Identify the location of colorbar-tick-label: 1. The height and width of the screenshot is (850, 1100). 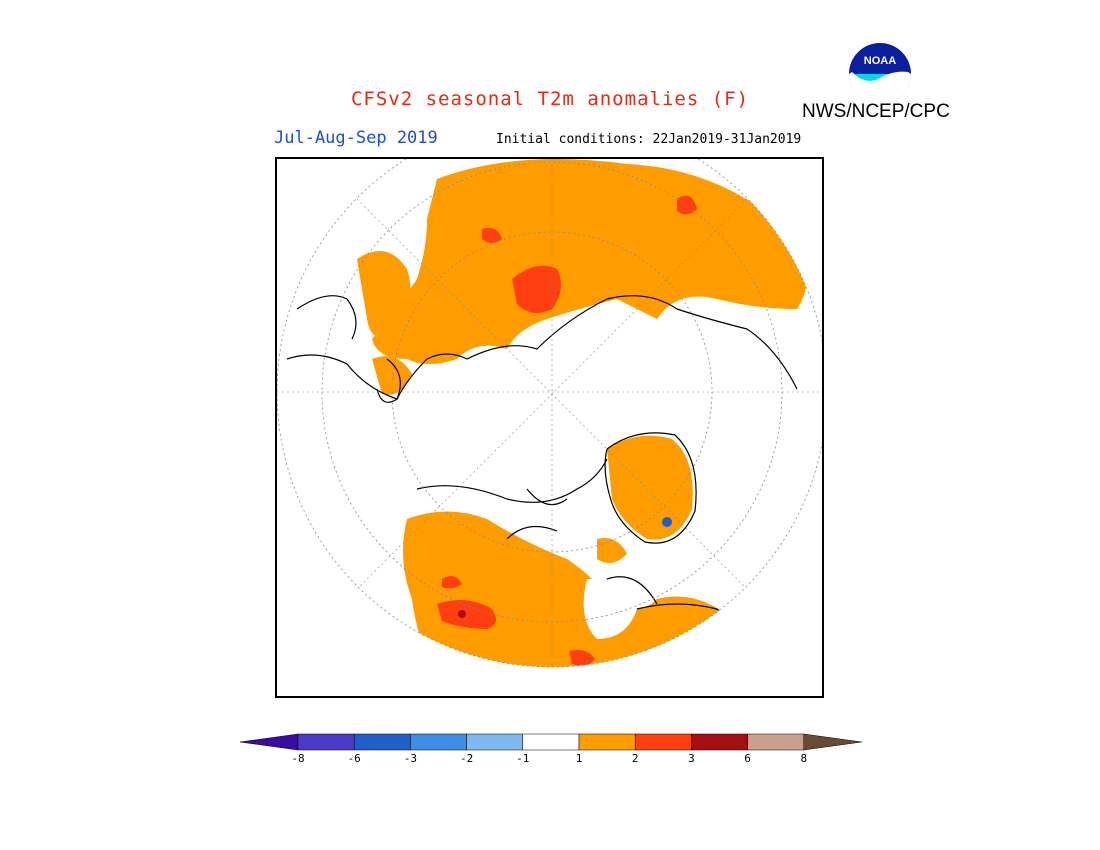
(579, 758).